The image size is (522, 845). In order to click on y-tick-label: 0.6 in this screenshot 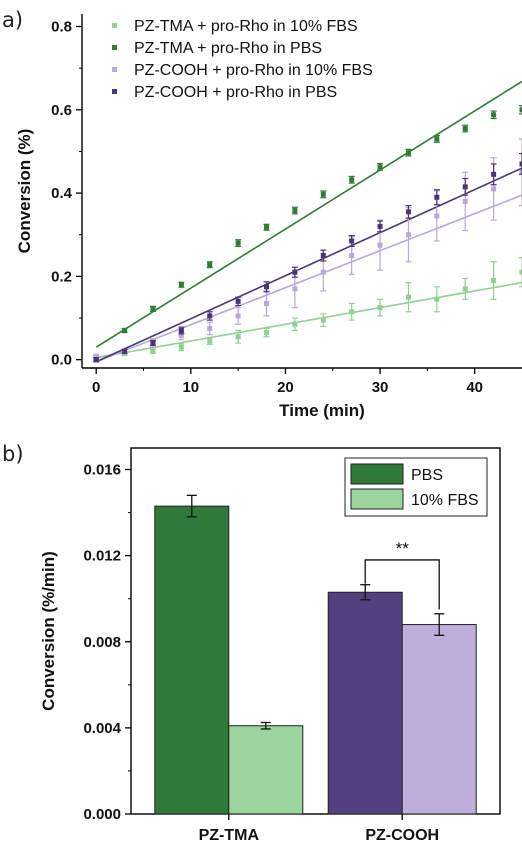, I will do `click(61, 110)`.